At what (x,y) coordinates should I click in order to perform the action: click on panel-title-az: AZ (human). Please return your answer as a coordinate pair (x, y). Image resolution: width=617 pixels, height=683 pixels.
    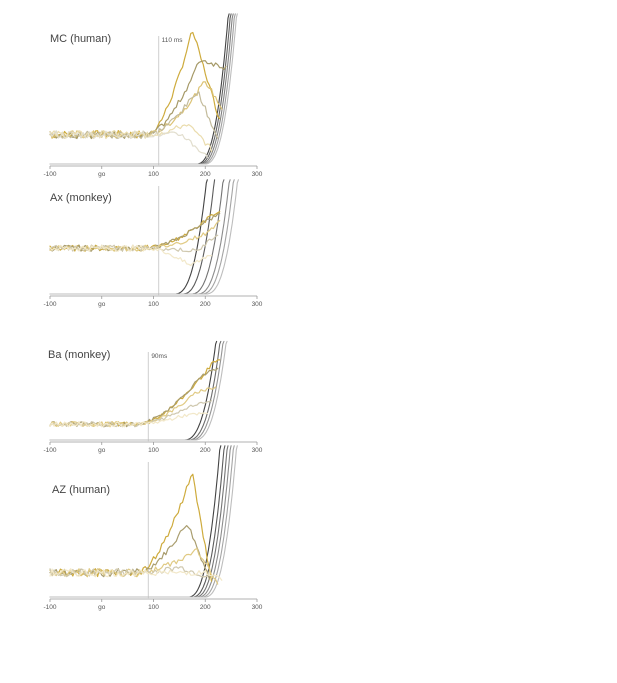
    Looking at the image, I should click on (81, 490).